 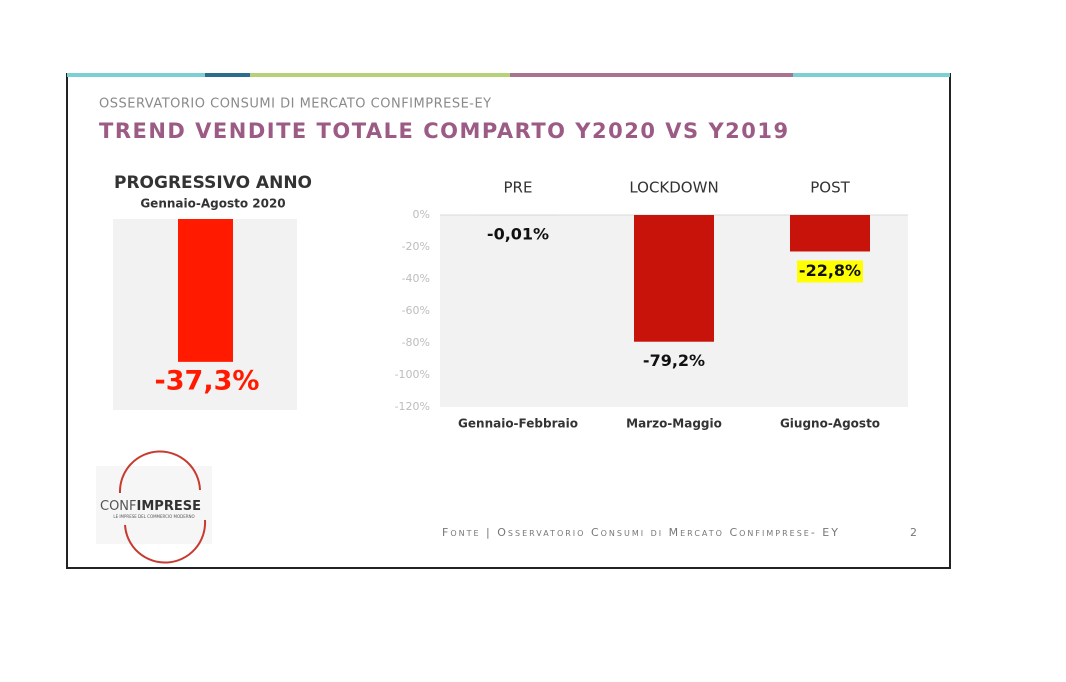 What do you see at coordinates (913, 532) in the screenshot?
I see `page-number: 2` at bounding box center [913, 532].